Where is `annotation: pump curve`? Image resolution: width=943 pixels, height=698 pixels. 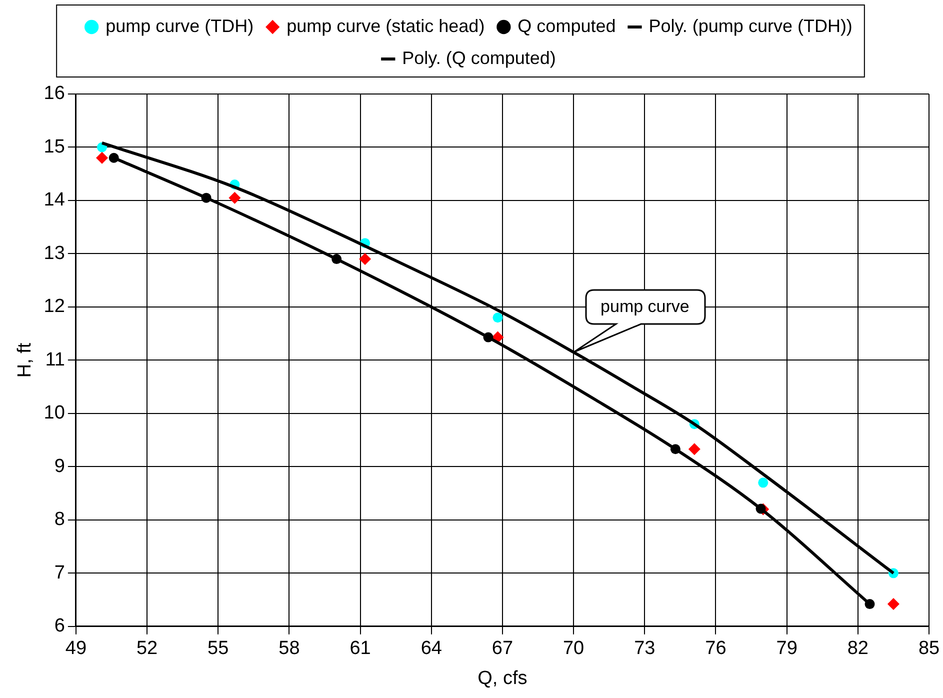 annotation: pump curve is located at coordinates (645, 307).